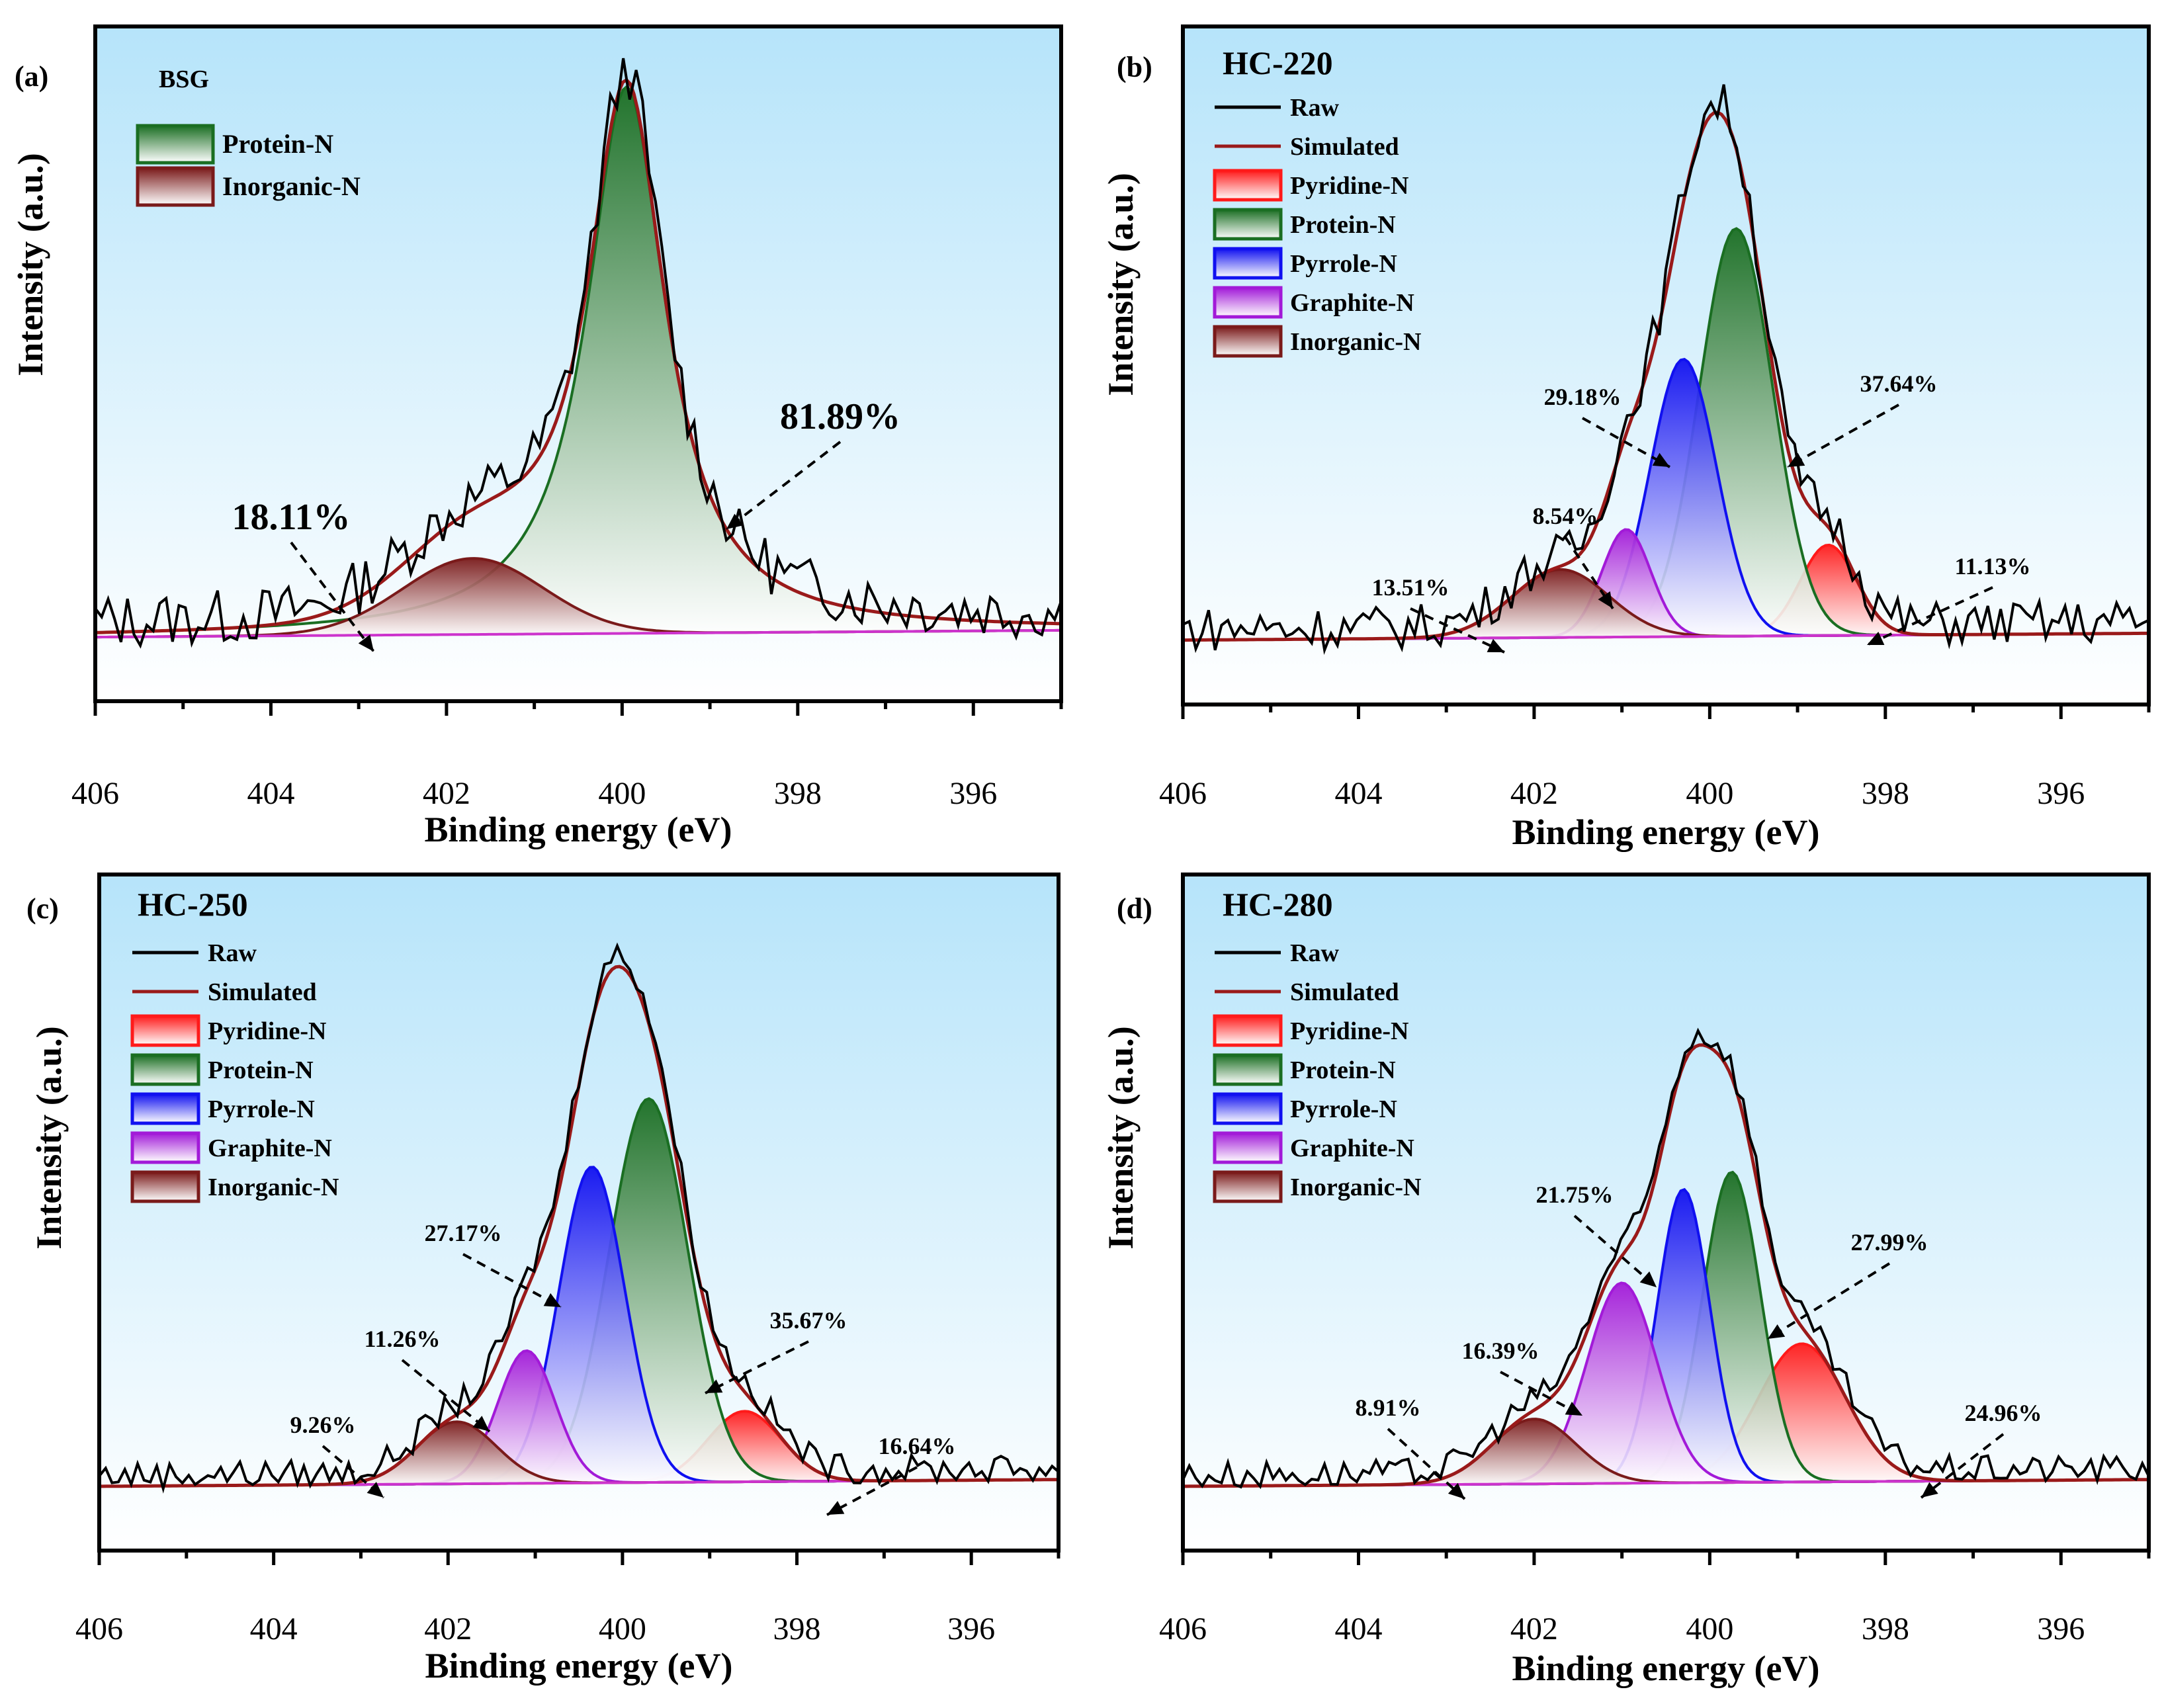 This screenshot has width=2164, height=1708. I want to click on percent-label-pyrrole-n: 29.18%, so click(1583, 397).